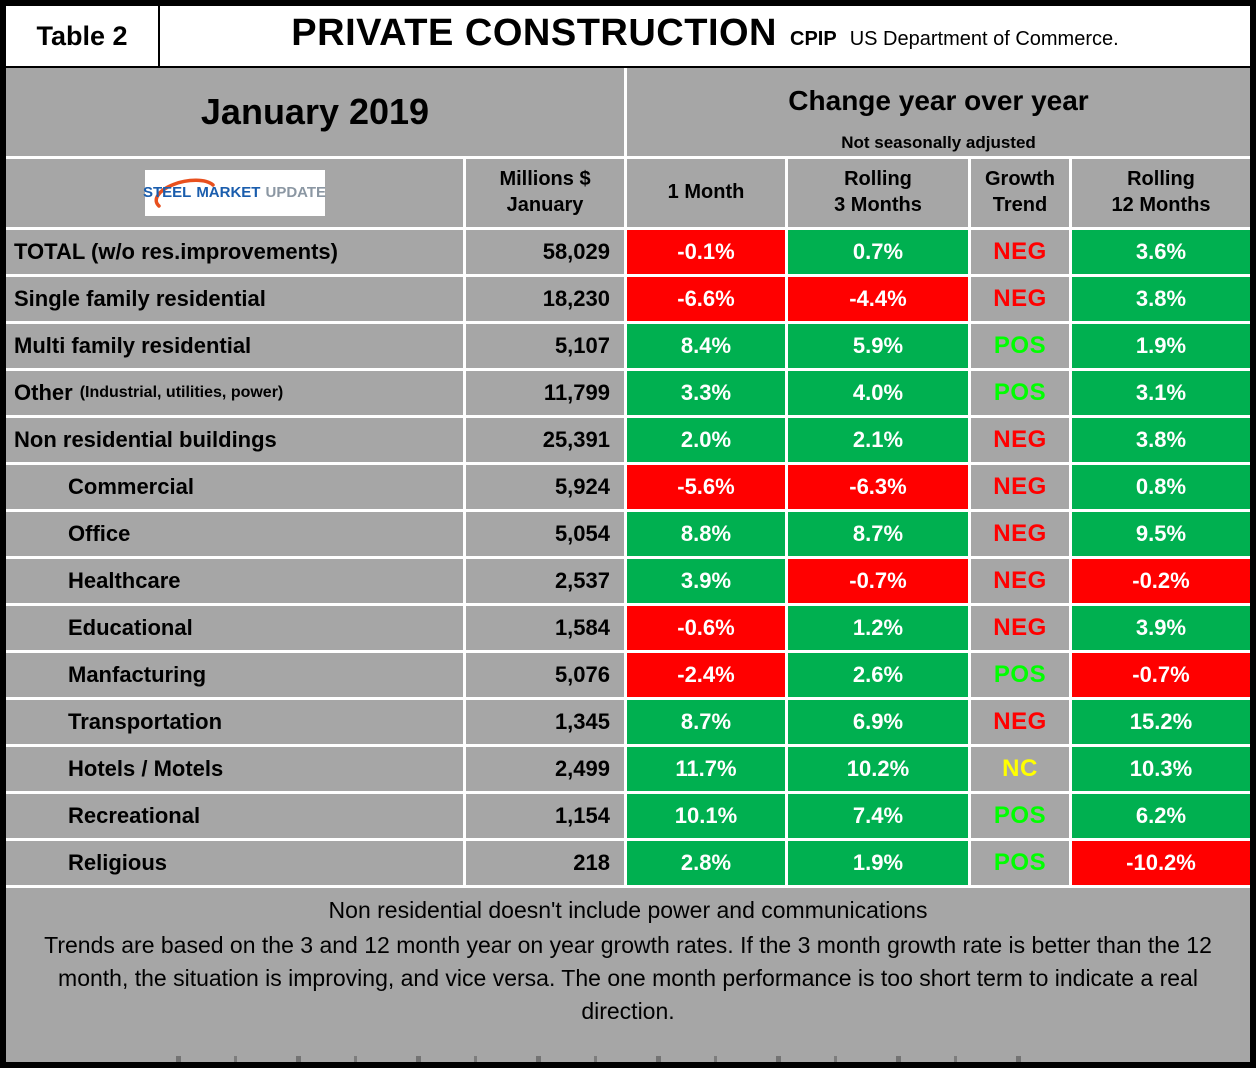  I want to click on row-label: Transportation, so click(234, 722).